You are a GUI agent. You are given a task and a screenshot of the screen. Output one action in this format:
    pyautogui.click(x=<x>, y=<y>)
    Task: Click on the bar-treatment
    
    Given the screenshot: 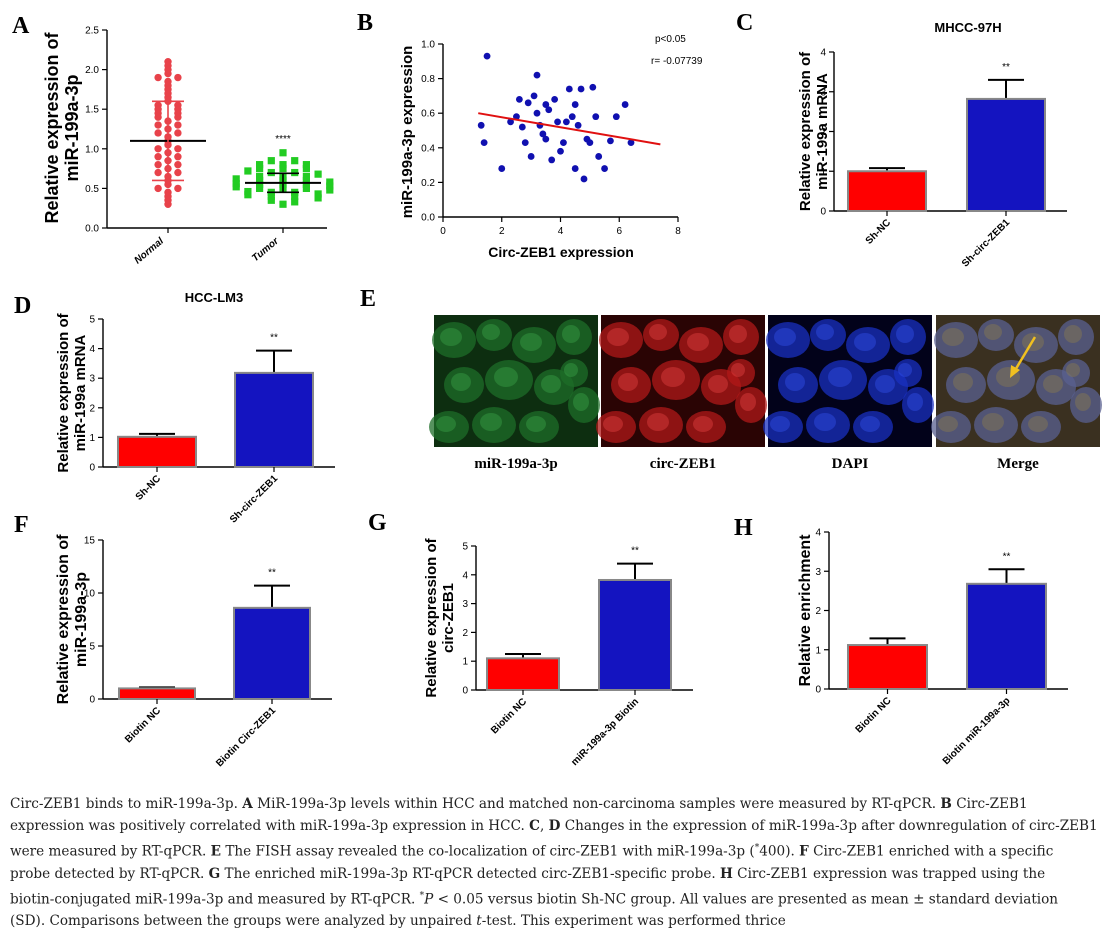 What is the action you would take?
    pyautogui.click(x=635, y=635)
    